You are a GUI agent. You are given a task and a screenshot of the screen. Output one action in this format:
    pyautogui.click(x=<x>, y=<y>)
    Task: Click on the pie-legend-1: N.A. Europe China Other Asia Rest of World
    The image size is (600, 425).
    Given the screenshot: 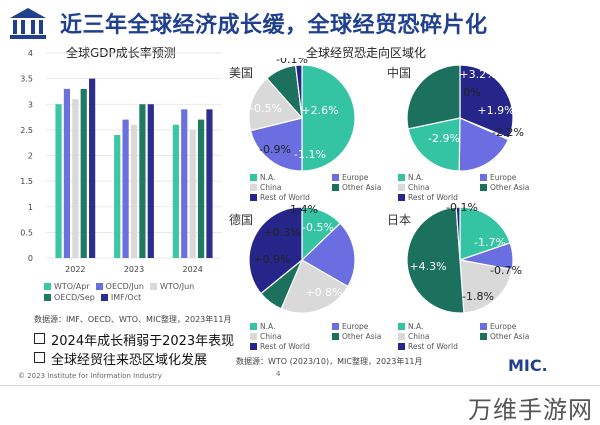 What is the action you would take?
    pyautogui.click(x=332, y=188)
    